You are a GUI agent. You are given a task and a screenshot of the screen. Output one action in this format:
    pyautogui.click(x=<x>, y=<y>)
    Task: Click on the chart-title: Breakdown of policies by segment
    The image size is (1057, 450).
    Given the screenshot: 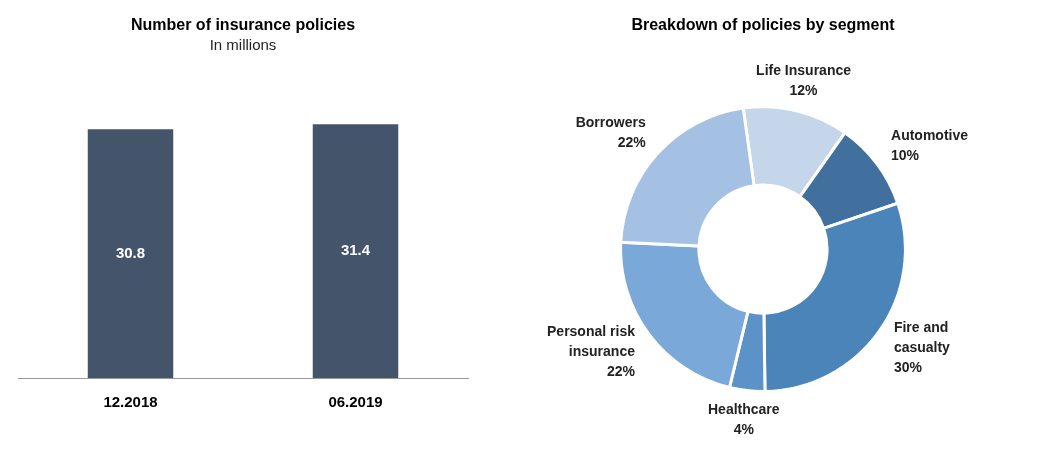 What is the action you would take?
    pyautogui.click(x=763, y=25)
    